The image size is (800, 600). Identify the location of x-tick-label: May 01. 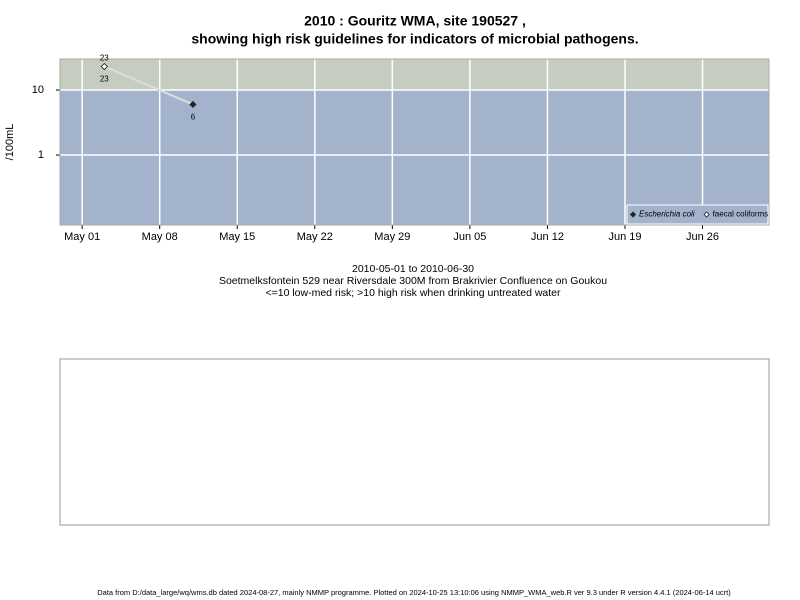
(82, 237).